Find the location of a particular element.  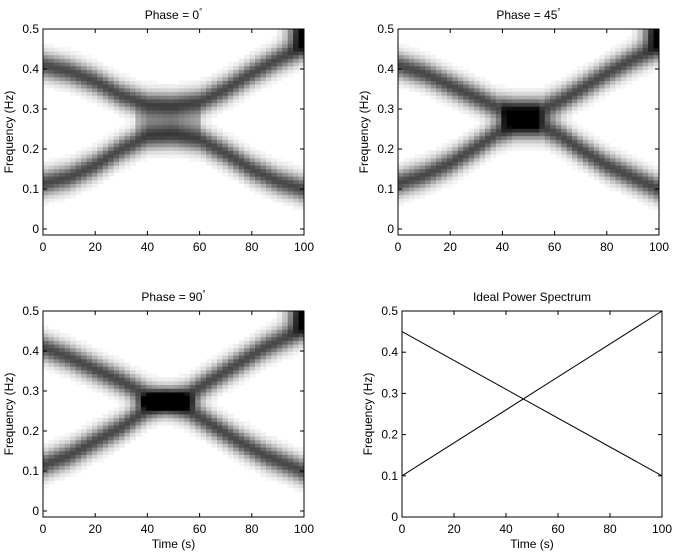

x-tick-label: 20 is located at coordinates (96, 529).